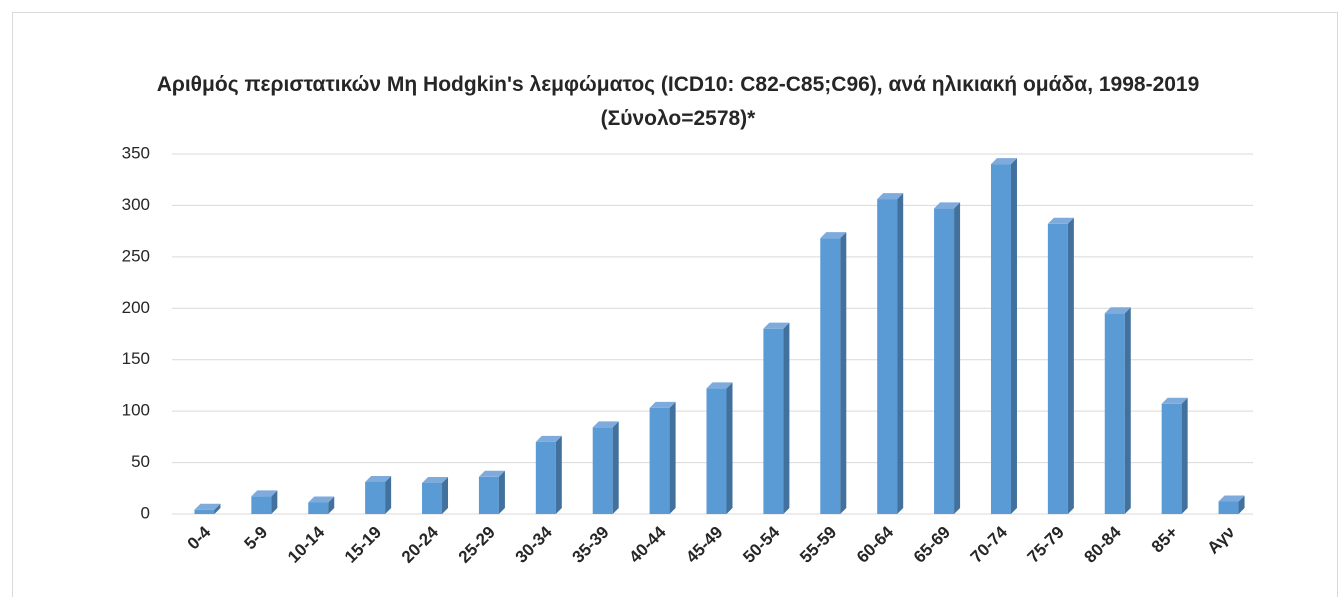 This screenshot has width=1342, height=597. I want to click on y-tick-label: 150, so click(136, 358).